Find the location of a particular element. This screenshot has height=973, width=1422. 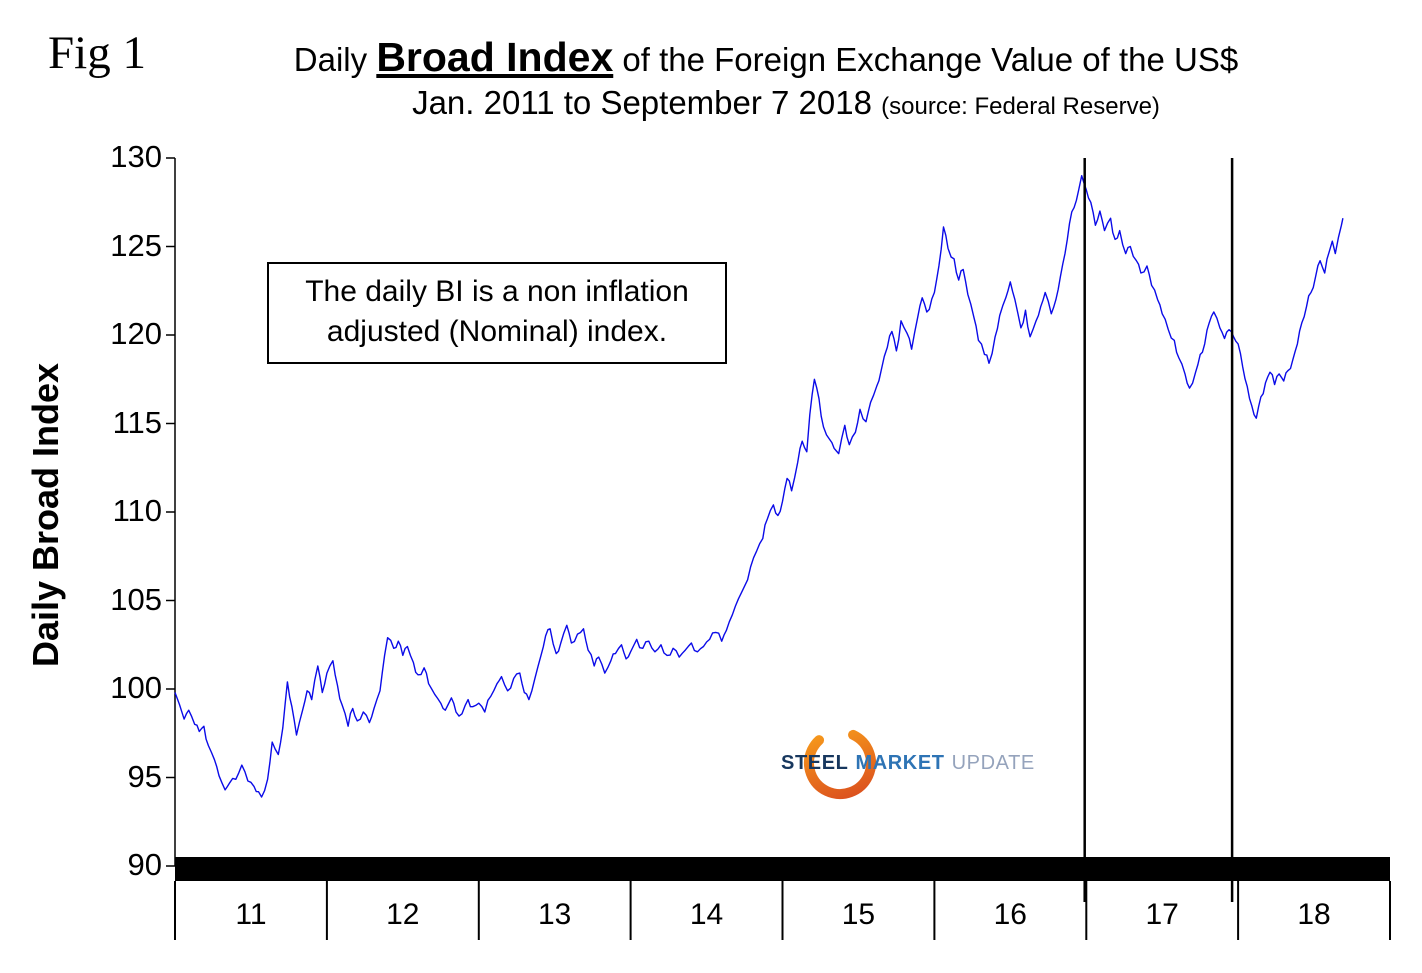

chart-title-emphasis: Broad Index is located at coordinates (495, 57).